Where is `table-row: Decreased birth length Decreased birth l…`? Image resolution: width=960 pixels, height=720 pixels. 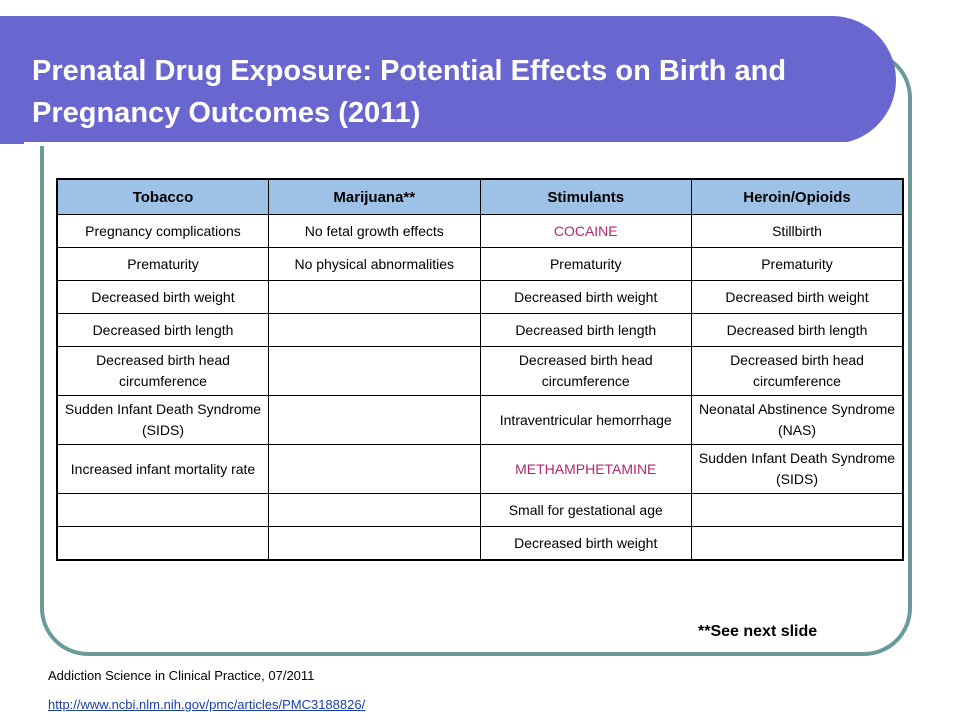
table-row: Decreased birth length Decreased birth l… is located at coordinates (480, 330).